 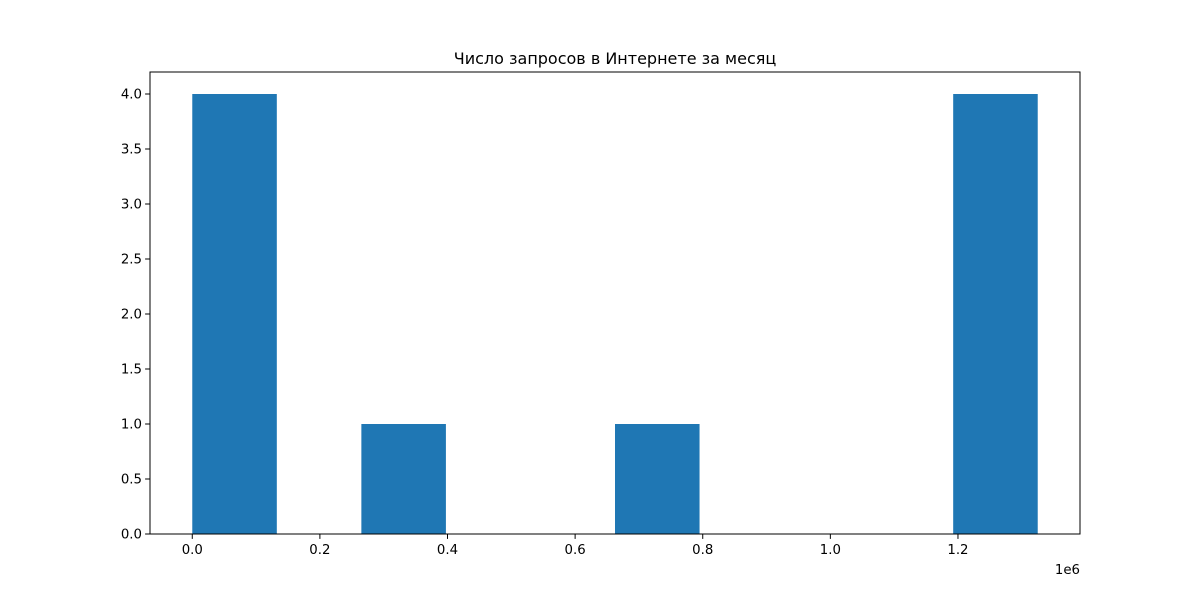 I want to click on y-tick-label-4: 2.0, so click(x=131, y=315).